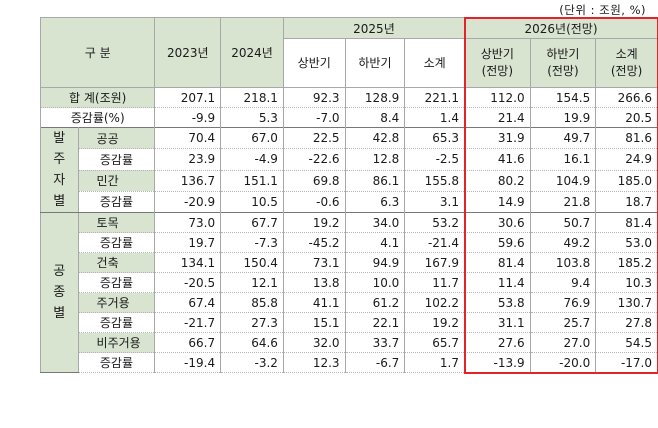 The image size is (658, 428). I want to click on row-label-total-rate: 증감률(%), so click(97, 117).